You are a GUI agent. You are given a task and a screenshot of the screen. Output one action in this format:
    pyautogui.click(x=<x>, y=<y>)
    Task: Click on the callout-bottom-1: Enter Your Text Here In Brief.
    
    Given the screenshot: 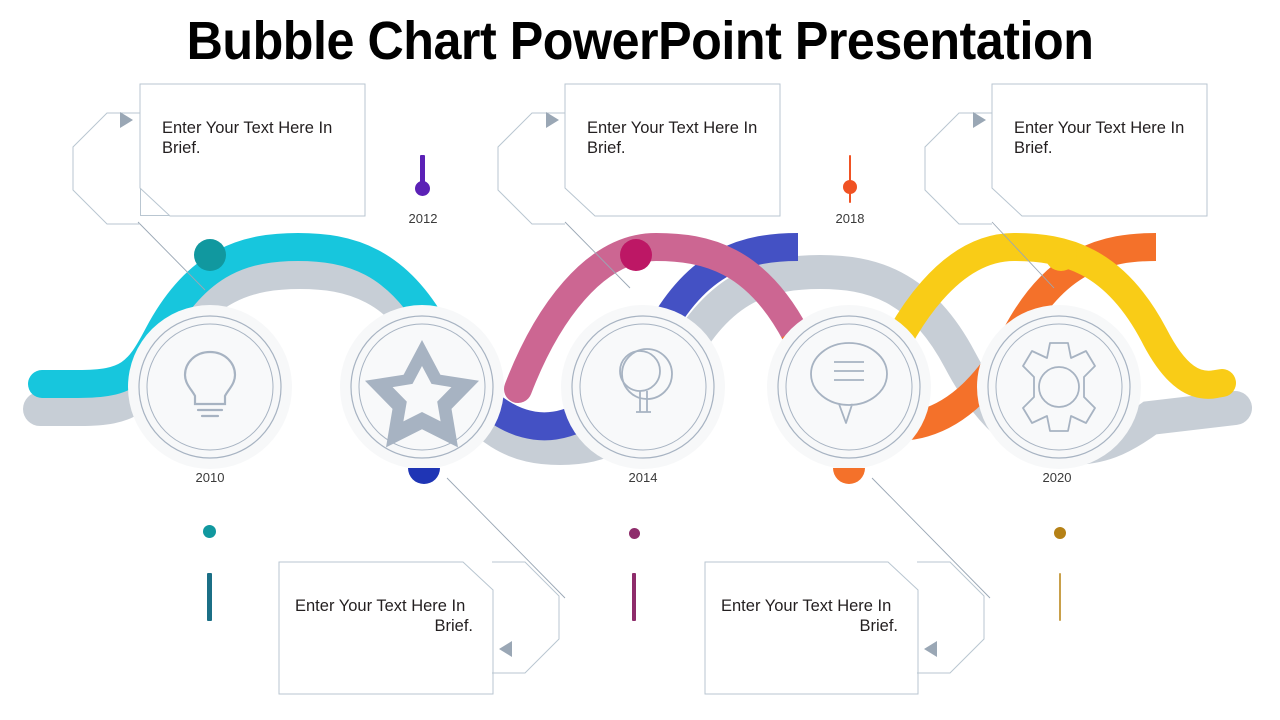 What is the action you would take?
    pyautogui.click(x=386, y=628)
    